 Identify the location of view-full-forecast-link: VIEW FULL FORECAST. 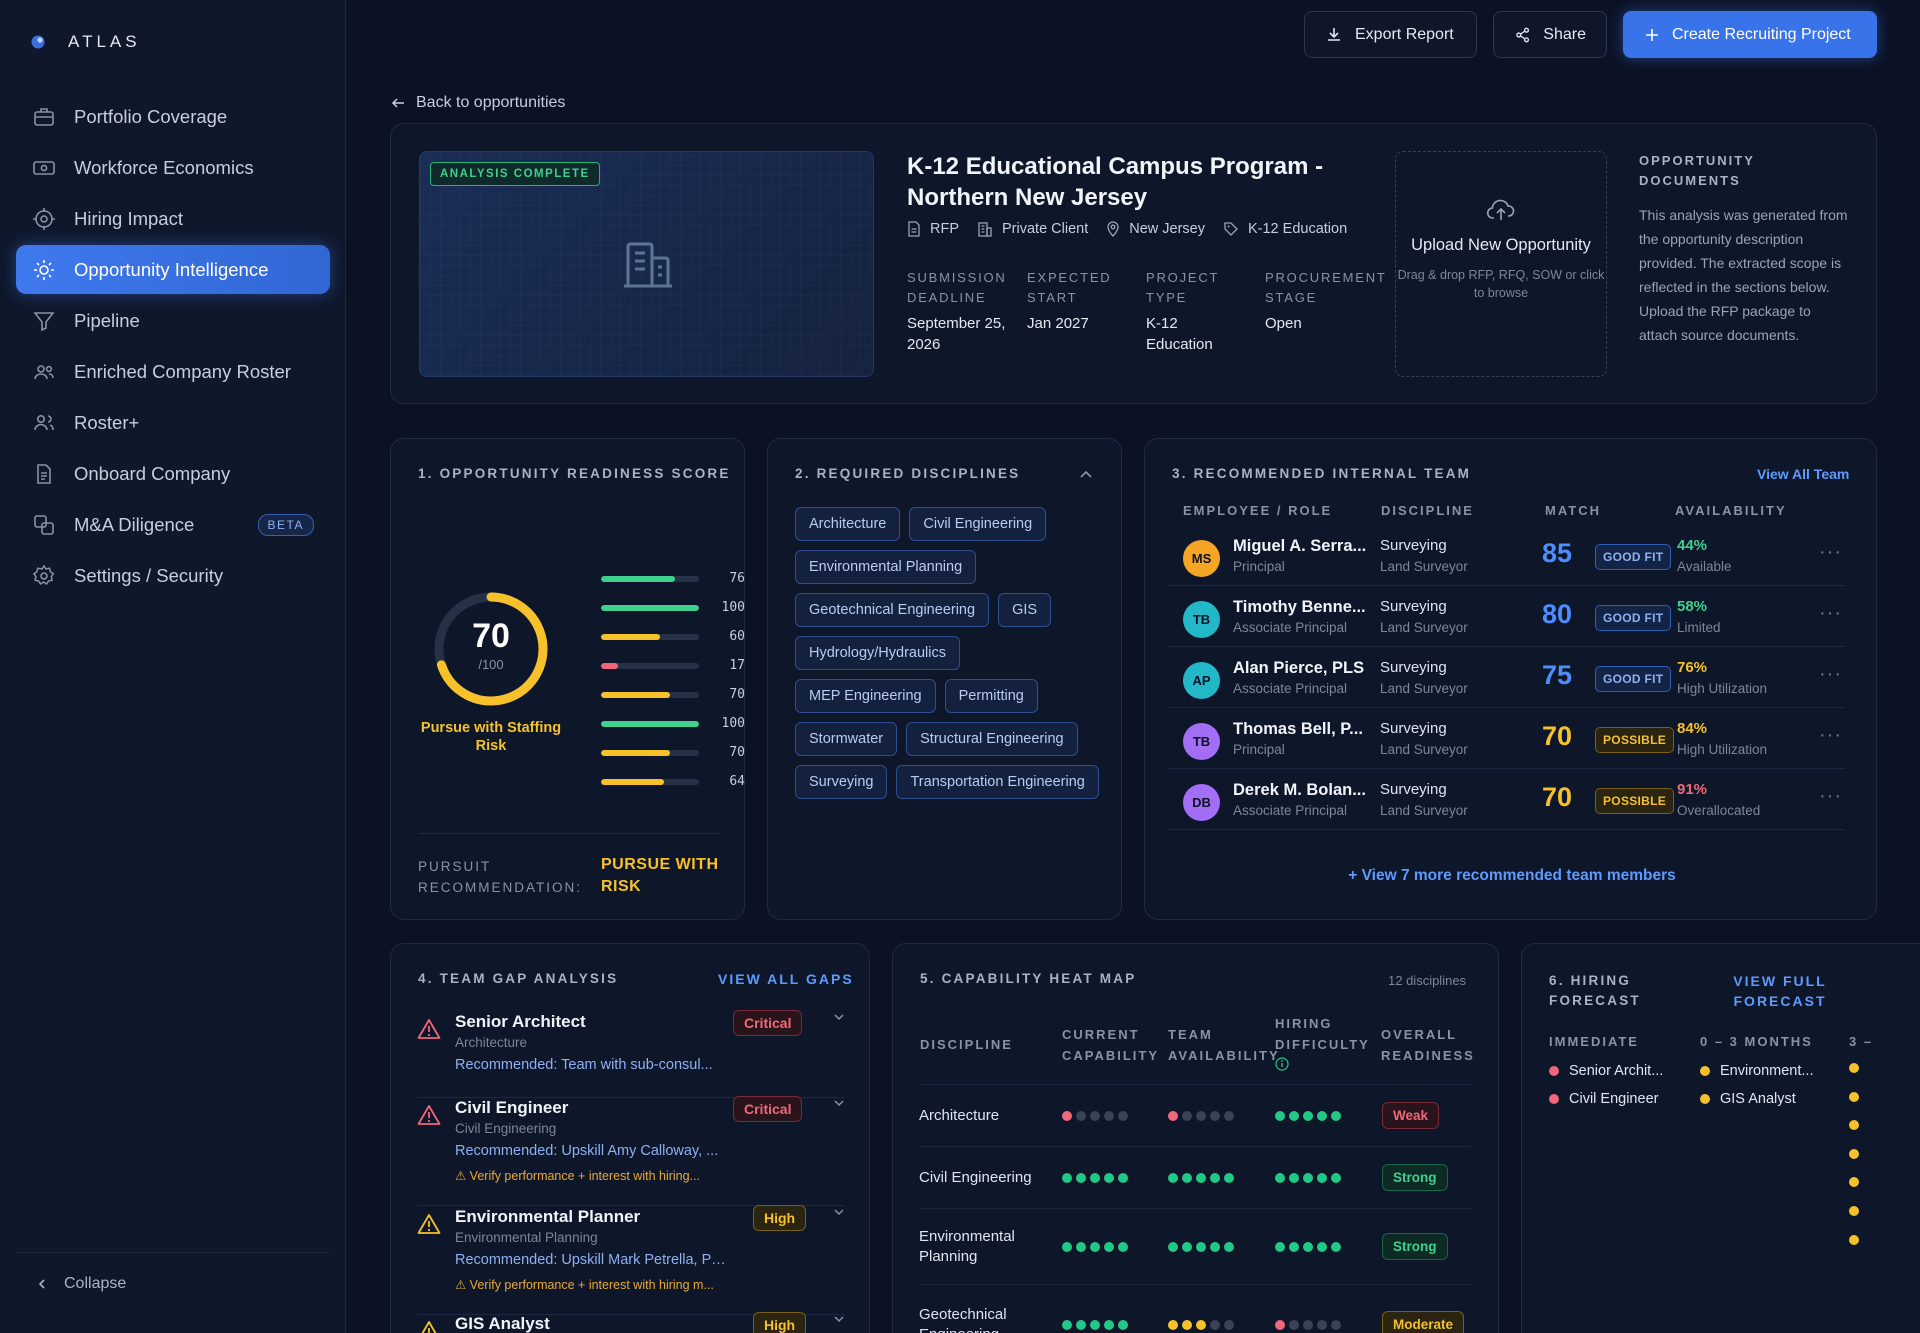
(1780, 991).